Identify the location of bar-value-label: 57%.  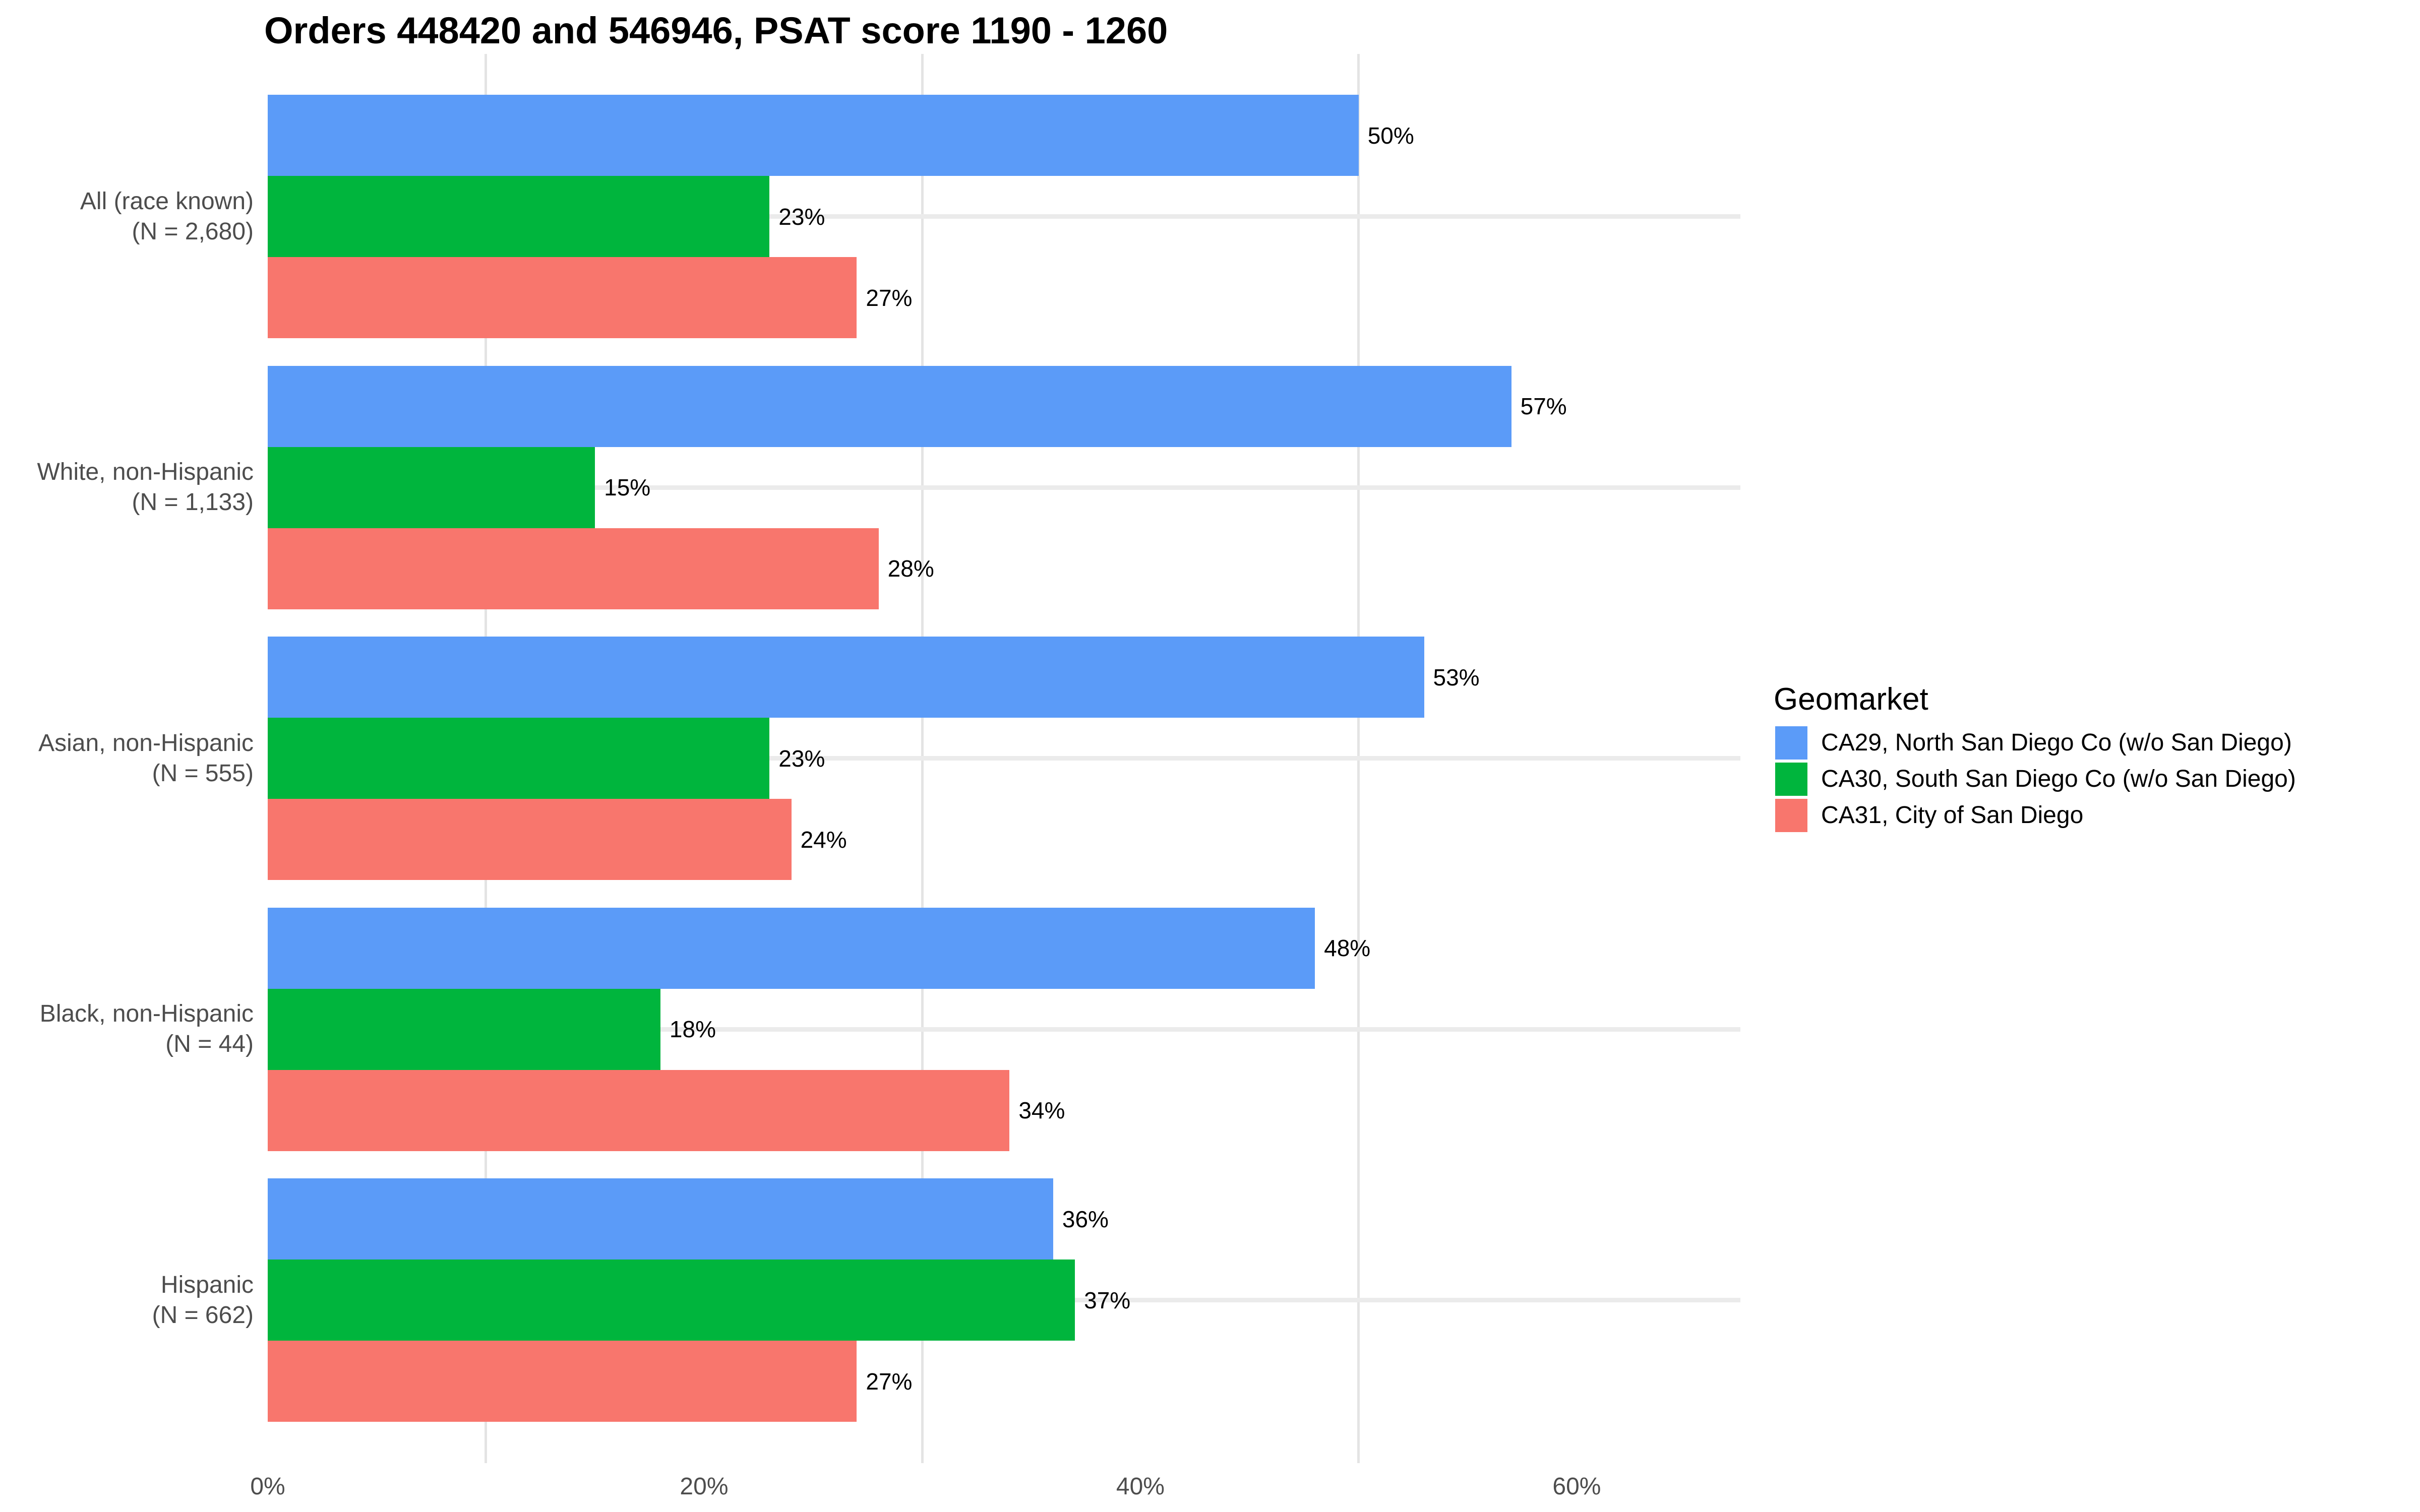
(1543, 406).